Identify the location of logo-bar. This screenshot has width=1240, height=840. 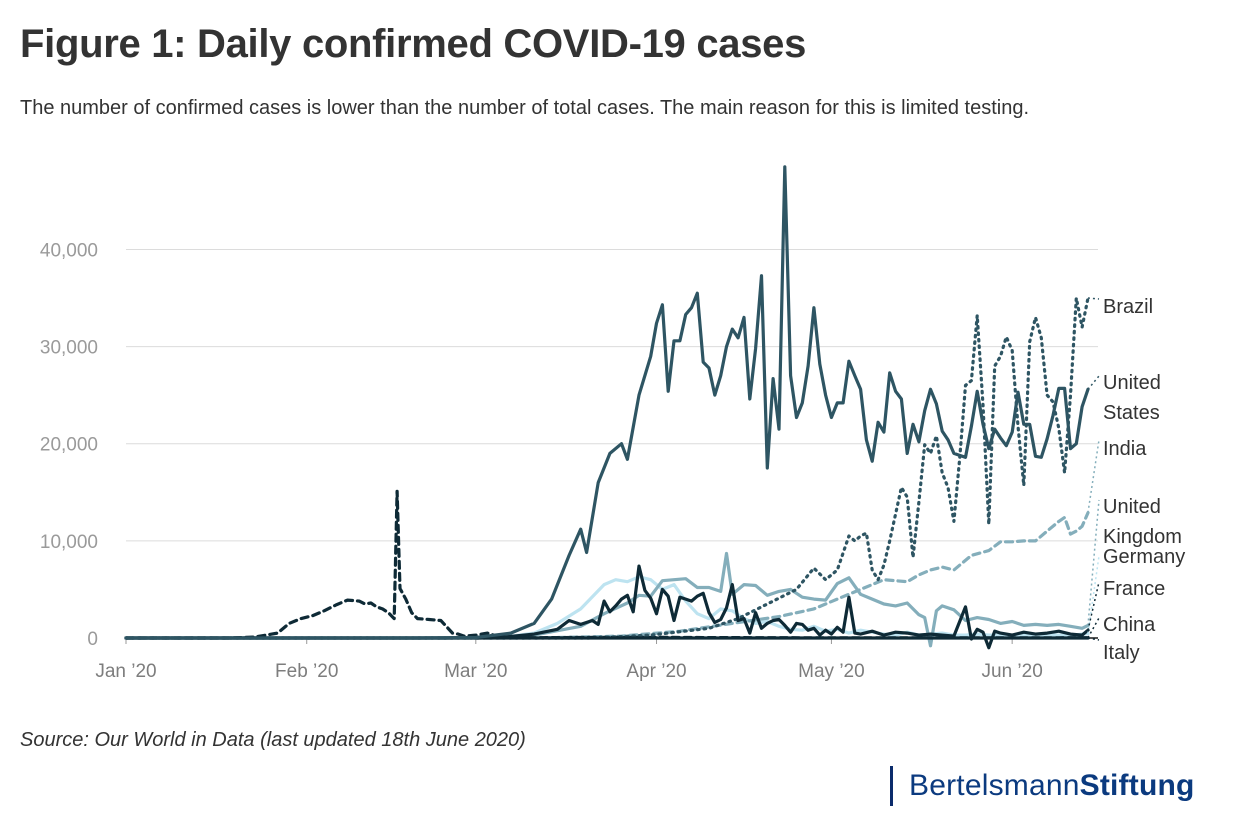
(891, 786).